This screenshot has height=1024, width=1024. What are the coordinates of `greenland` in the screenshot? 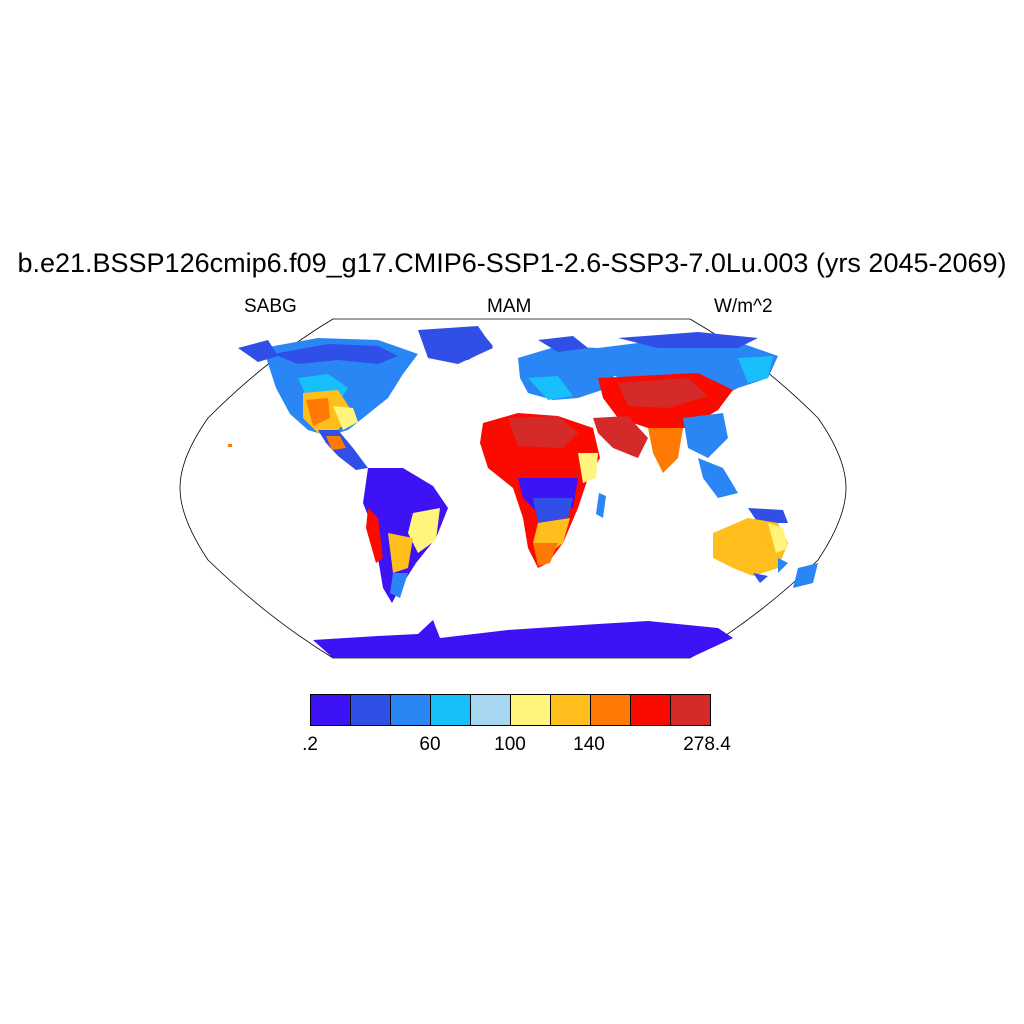 It's located at (460, 344).